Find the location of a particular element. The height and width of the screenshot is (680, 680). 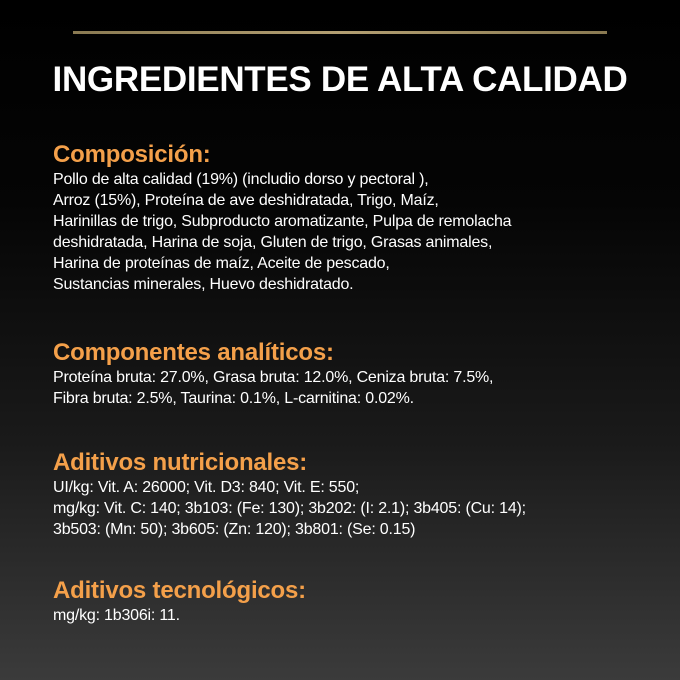

section-heading: Aditivos nutricionales: is located at coordinates (180, 462).